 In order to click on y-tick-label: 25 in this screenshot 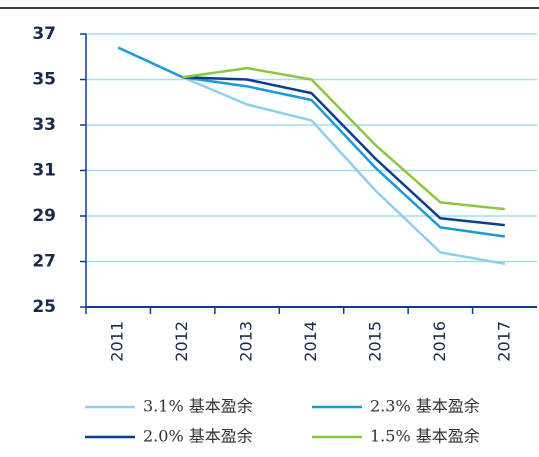, I will do `click(44, 307)`.